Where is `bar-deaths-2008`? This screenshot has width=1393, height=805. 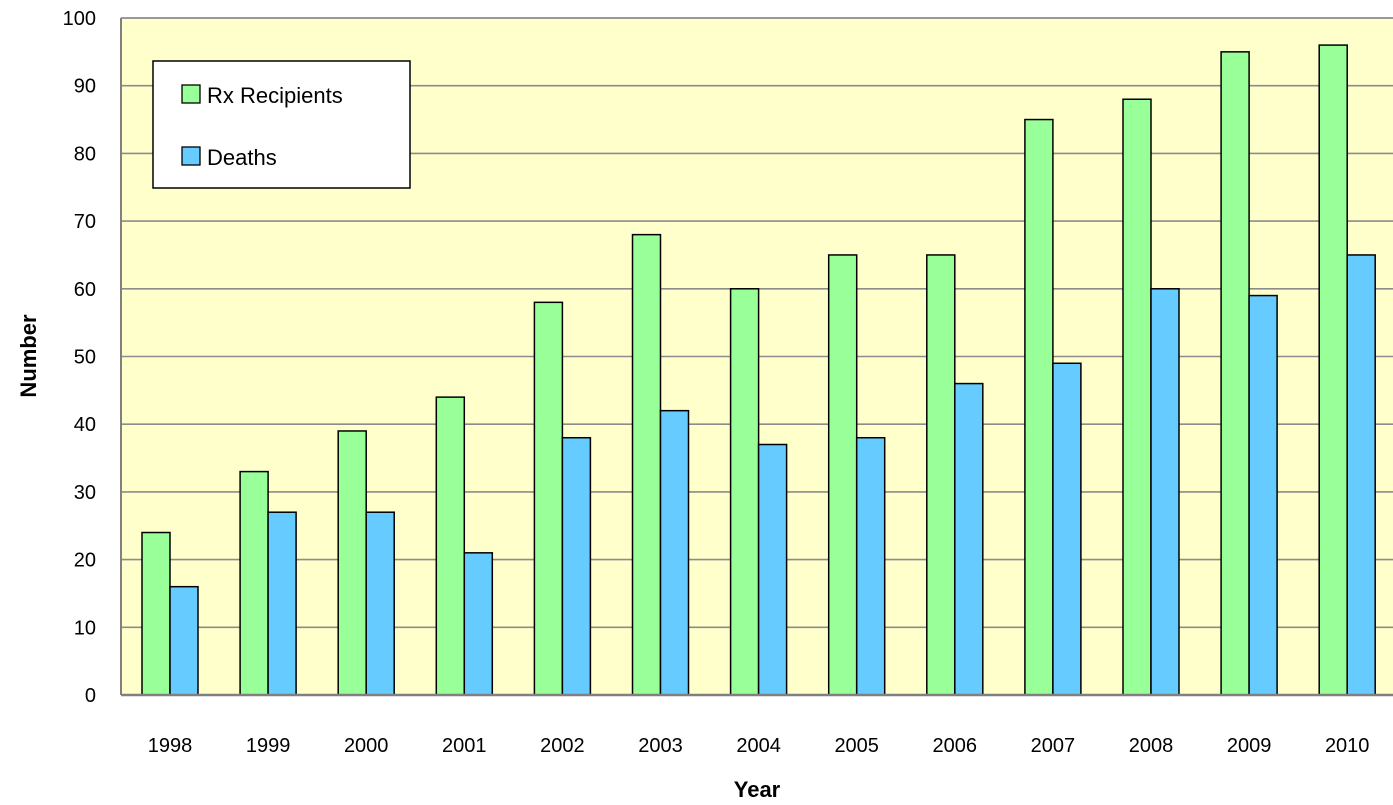
bar-deaths-2008 is located at coordinates (1165, 492).